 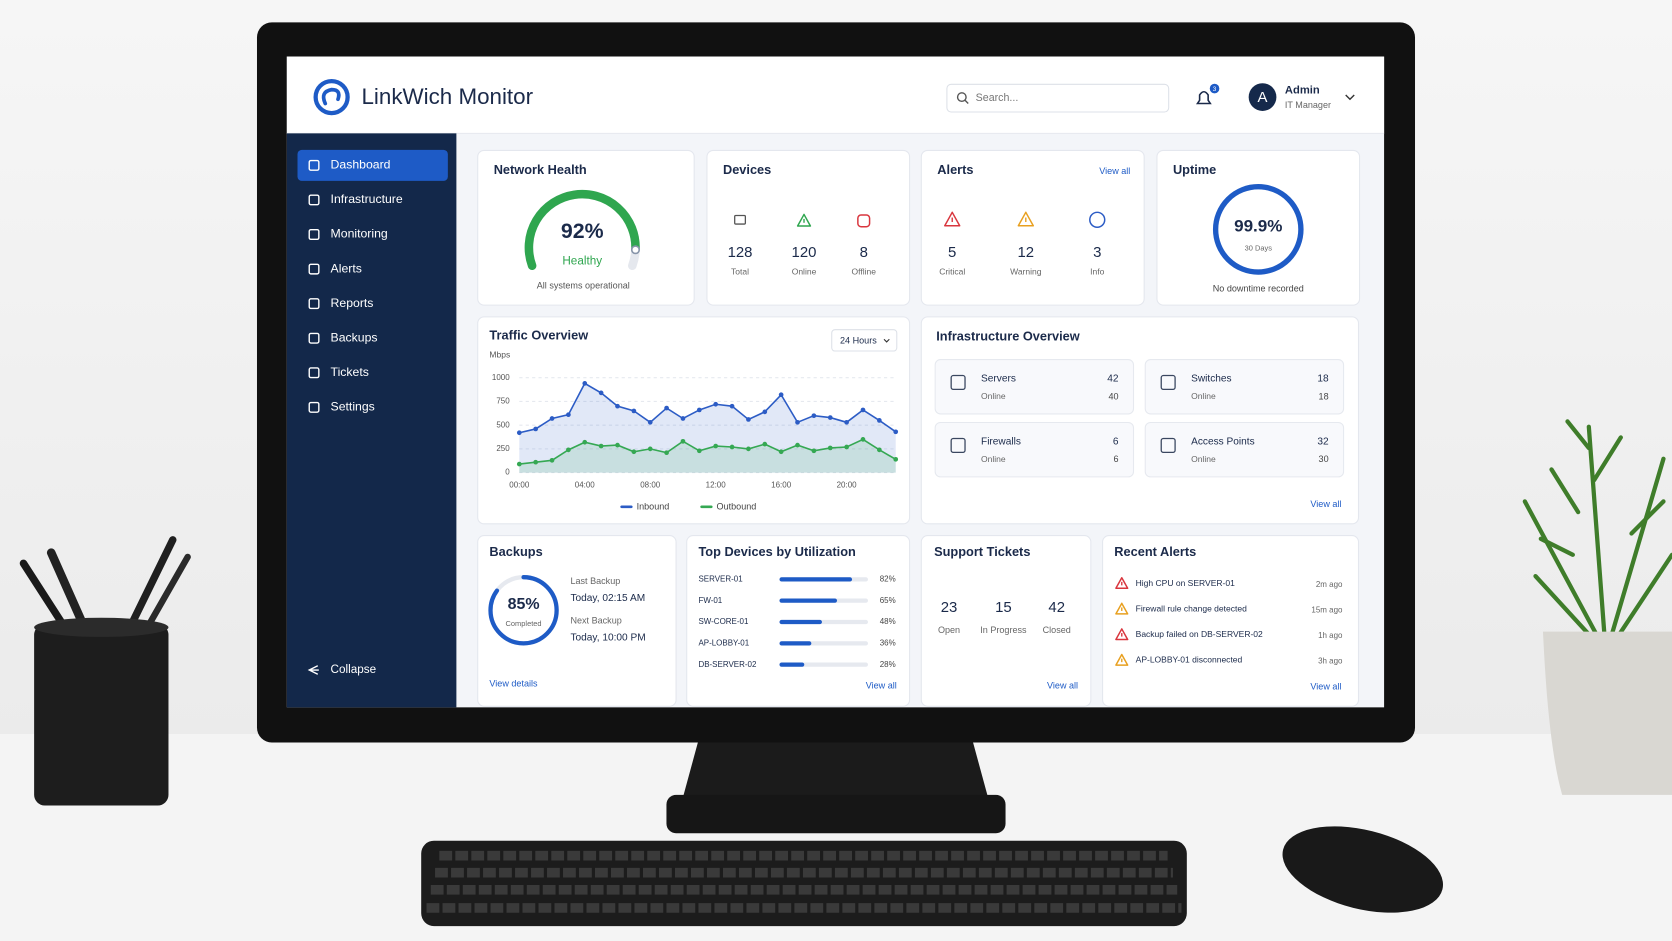 What do you see at coordinates (777, 551) in the screenshot?
I see `card-title: Top Devices by Utilization` at bounding box center [777, 551].